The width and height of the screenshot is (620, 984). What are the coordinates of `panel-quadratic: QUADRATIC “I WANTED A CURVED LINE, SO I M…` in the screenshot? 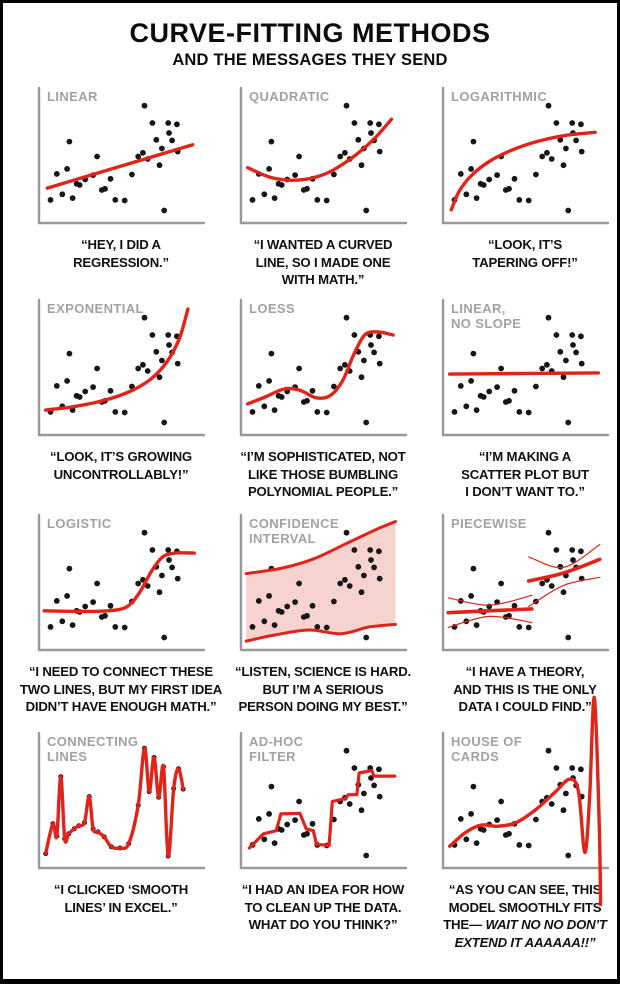 It's located at (310, 191).